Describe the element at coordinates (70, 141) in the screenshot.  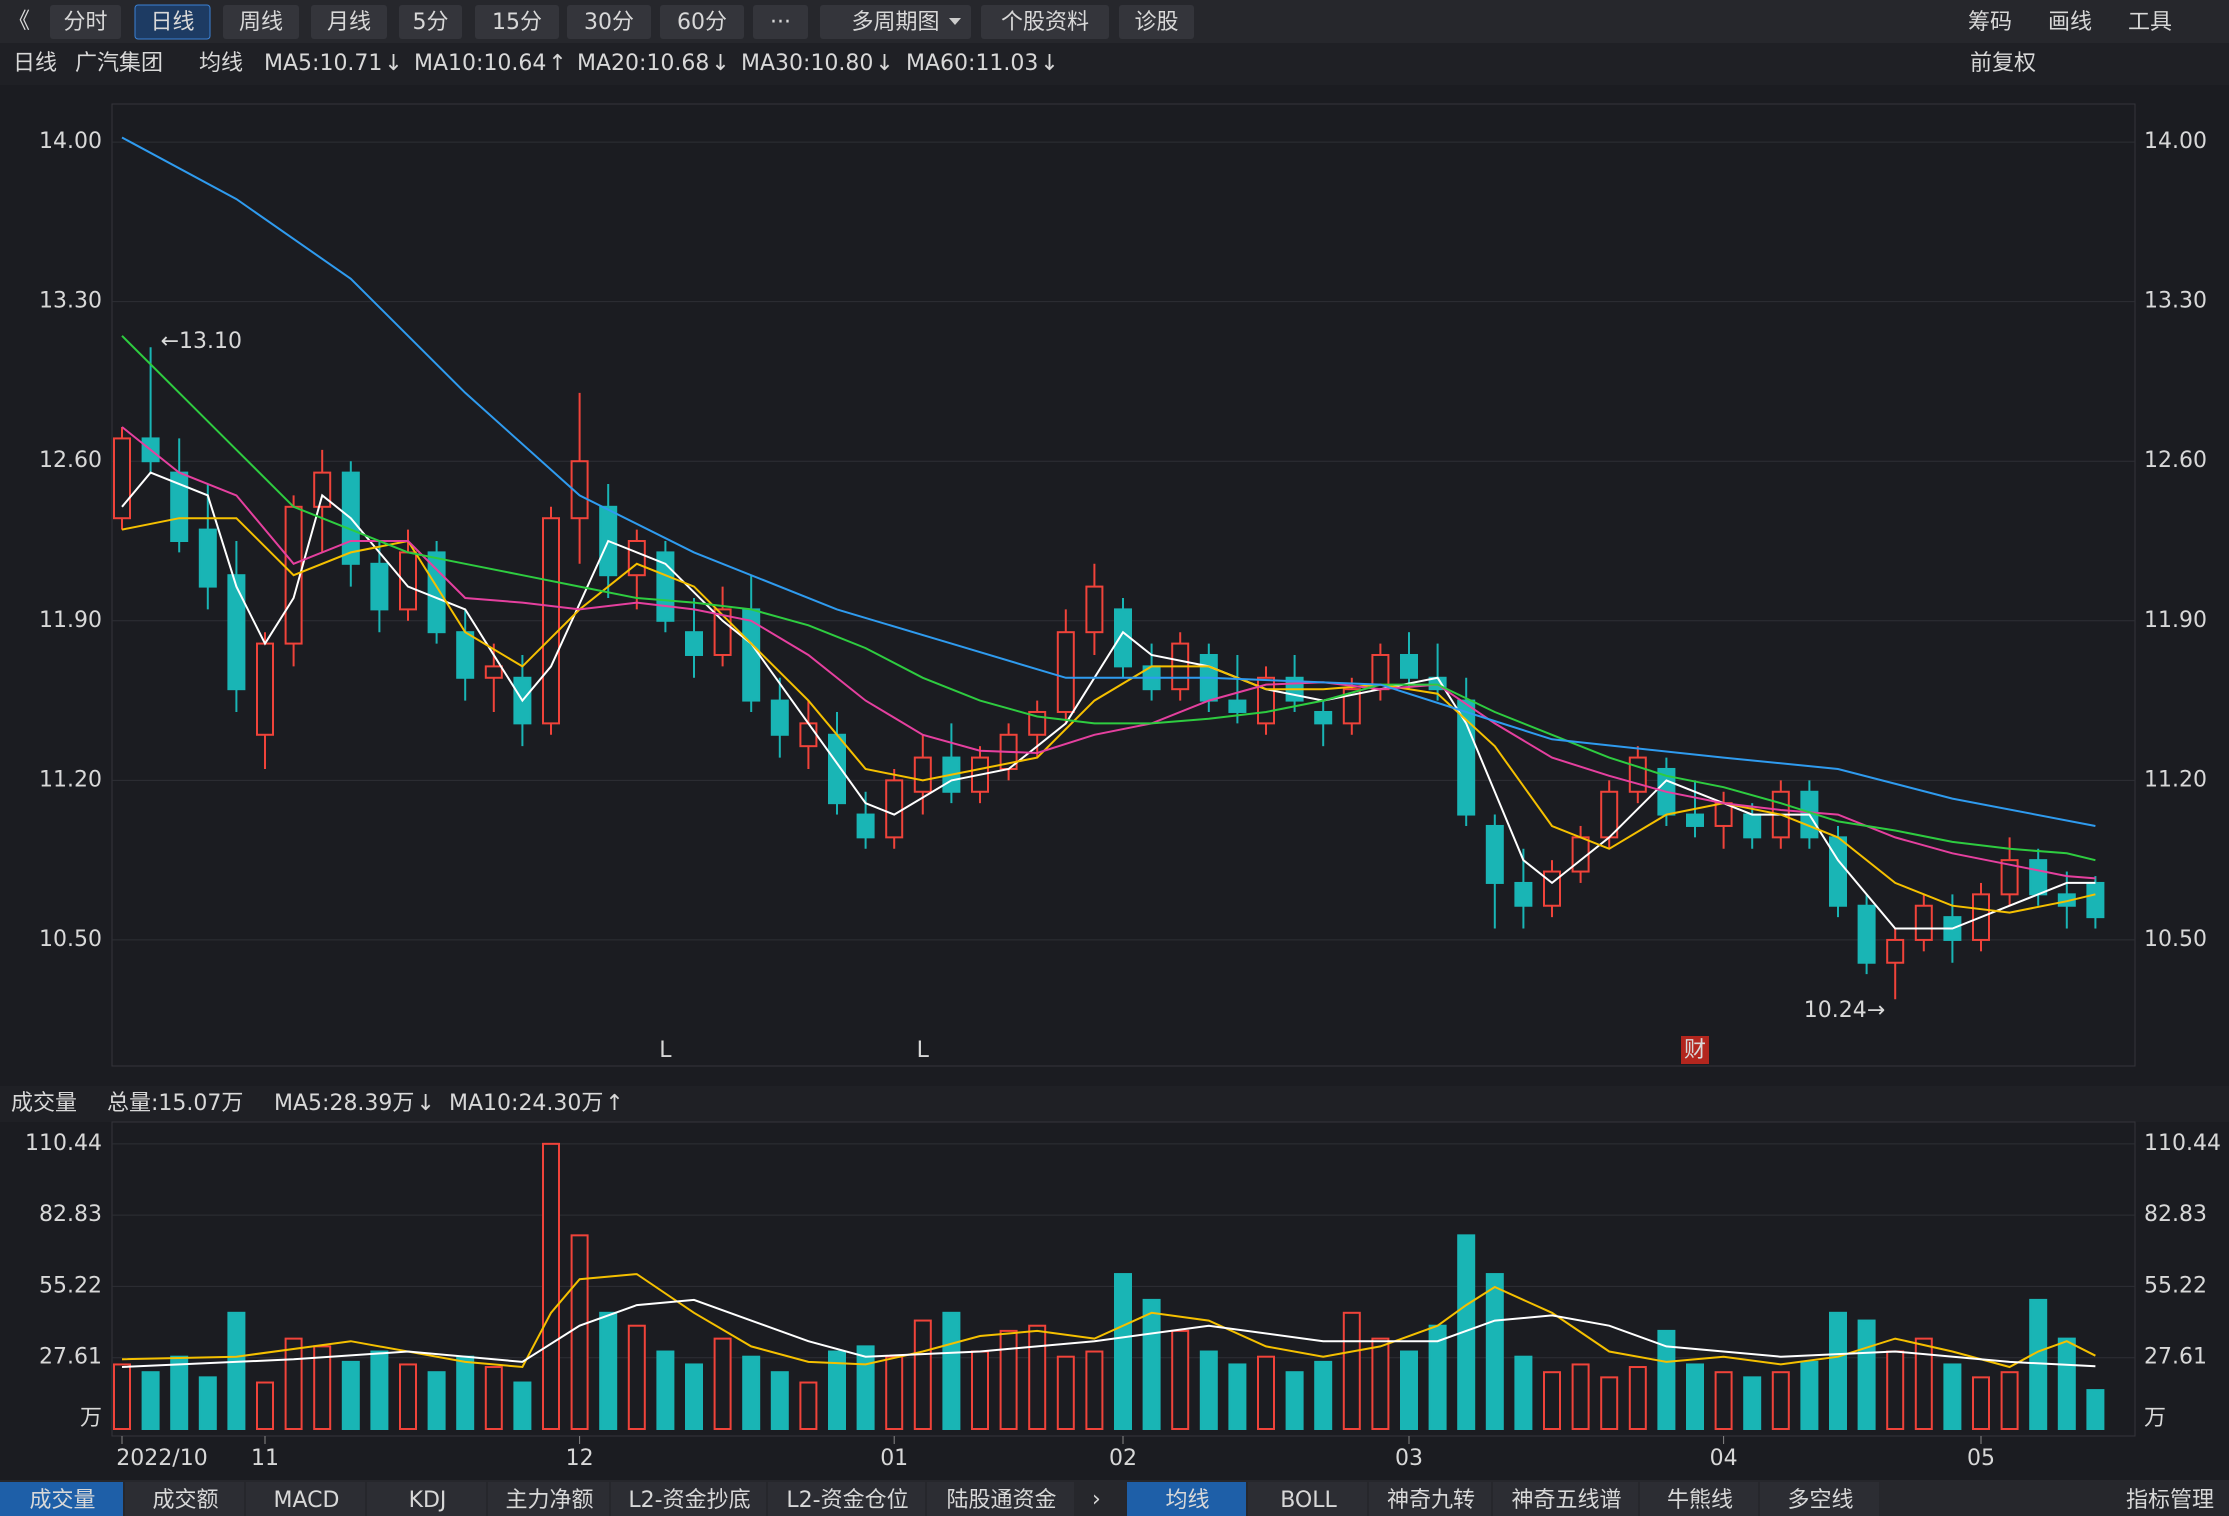
I see `y-tick-label: 14.00` at that location.